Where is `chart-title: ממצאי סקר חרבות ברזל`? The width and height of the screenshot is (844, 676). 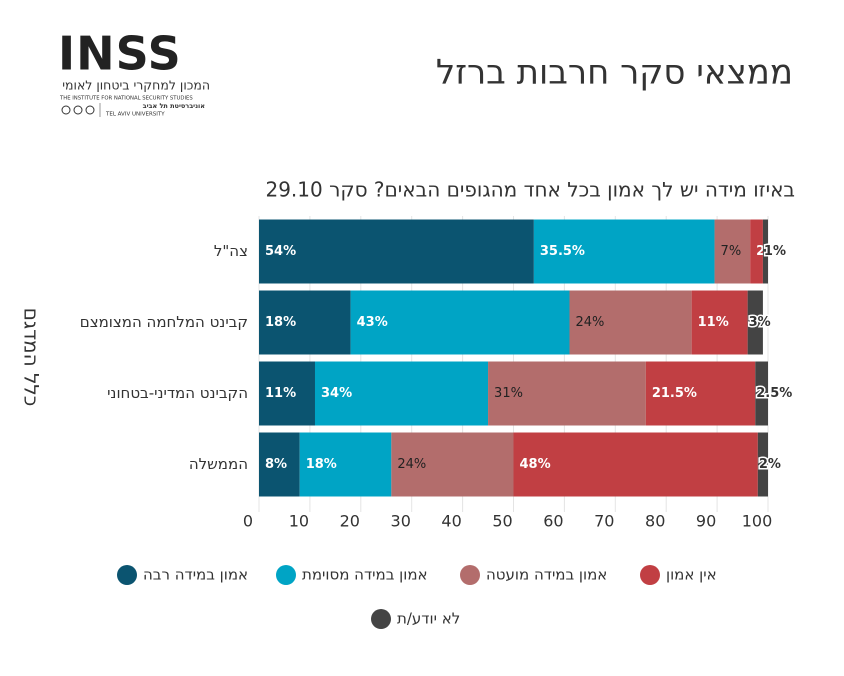 chart-title: ממצאי סקר חרבות ברזל is located at coordinates (614, 73).